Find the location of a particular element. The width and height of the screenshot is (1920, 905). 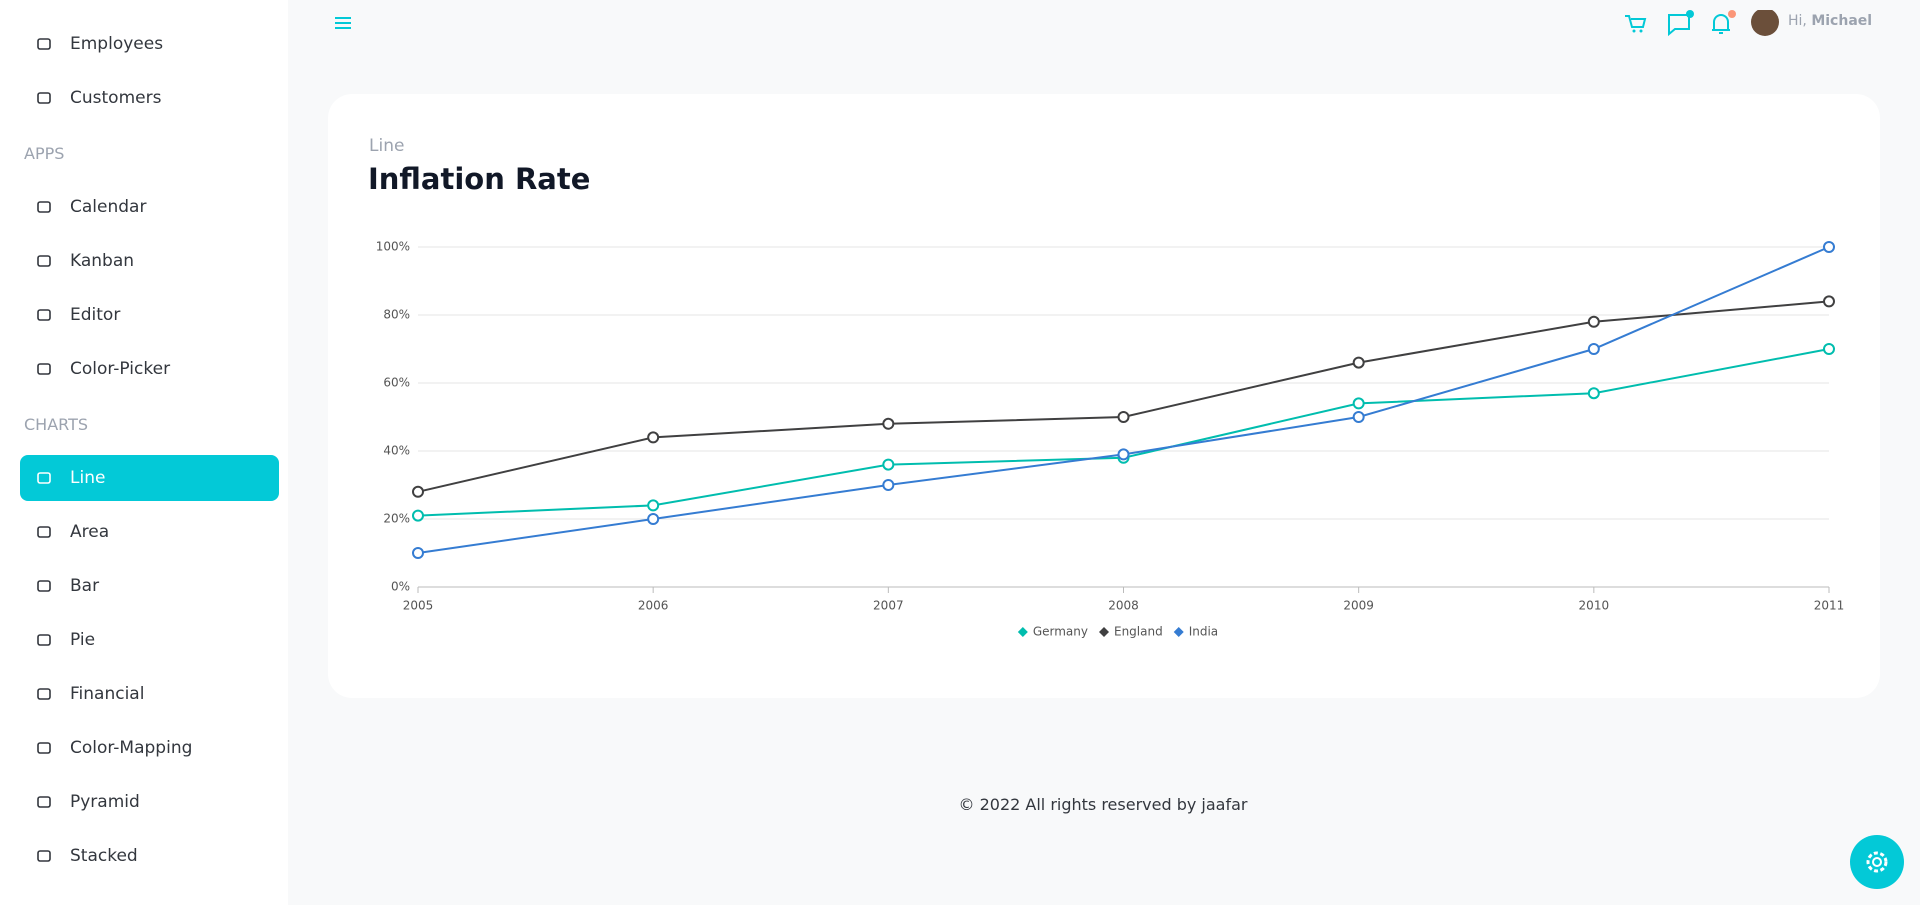

legend-label: Germany is located at coordinates (1060, 632).